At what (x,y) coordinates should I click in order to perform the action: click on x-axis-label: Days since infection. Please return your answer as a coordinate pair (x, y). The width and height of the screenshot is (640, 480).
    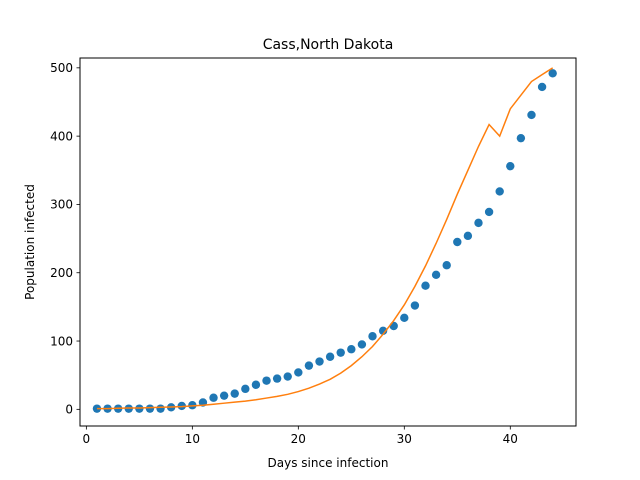
    Looking at the image, I should click on (328, 463).